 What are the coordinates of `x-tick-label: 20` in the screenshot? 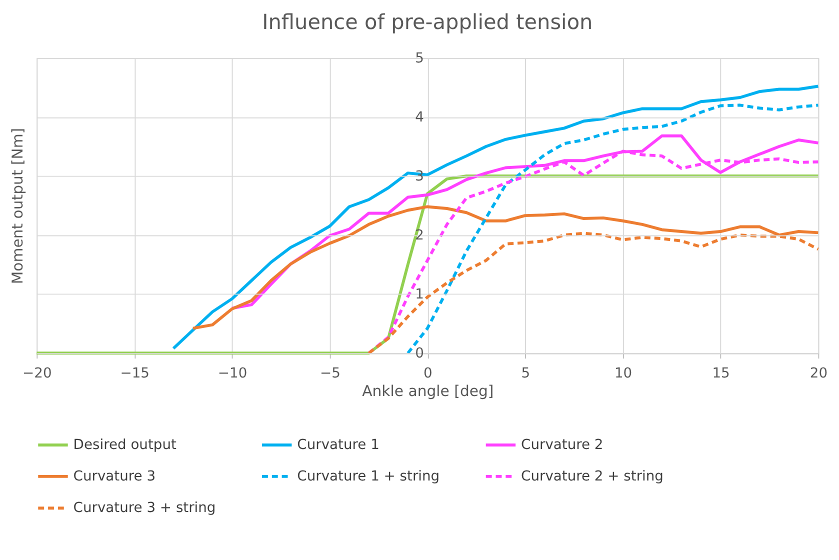 It's located at (819, 373).